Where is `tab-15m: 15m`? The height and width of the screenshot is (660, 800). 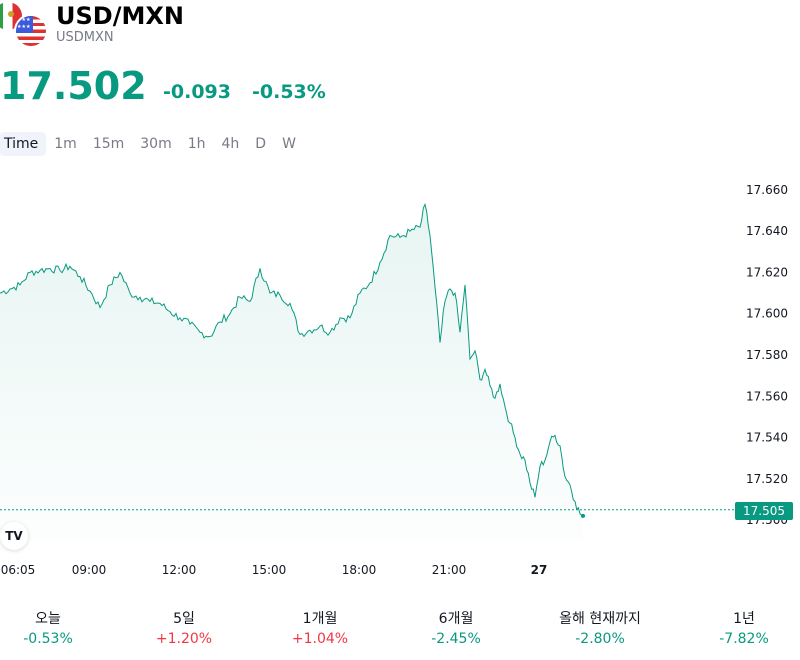 tab-15m: 15m is located at coordinates (108, 144).